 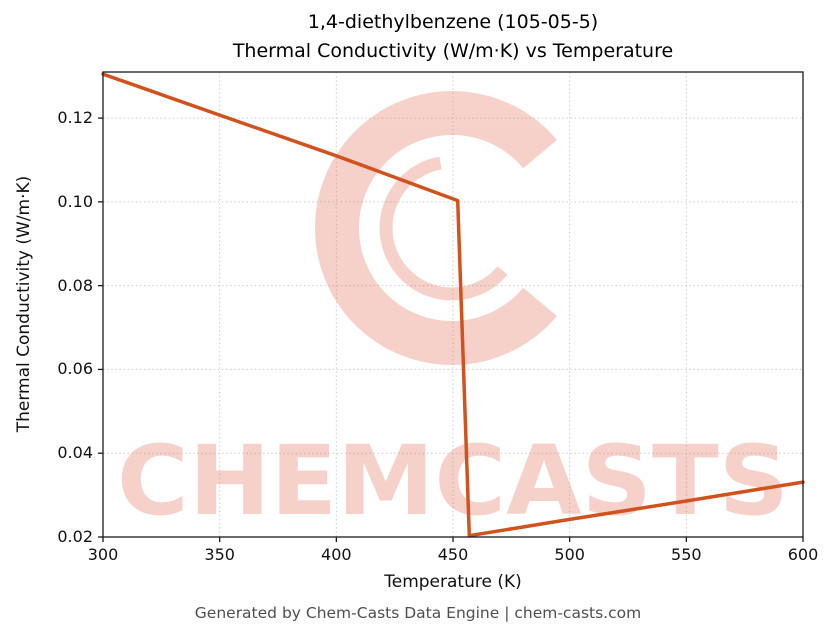 I want to click on y-axis-label: Thermal Conductivity (W/m·K), so click(x=24, y=304).